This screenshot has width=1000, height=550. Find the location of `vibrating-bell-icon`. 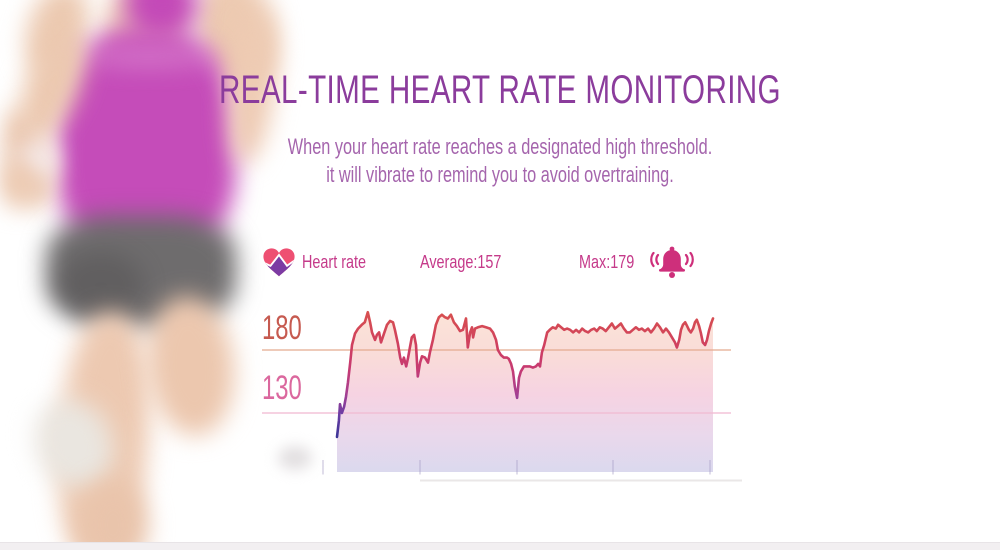

vibrating-bell-icon is located at coordinates (672, 262).